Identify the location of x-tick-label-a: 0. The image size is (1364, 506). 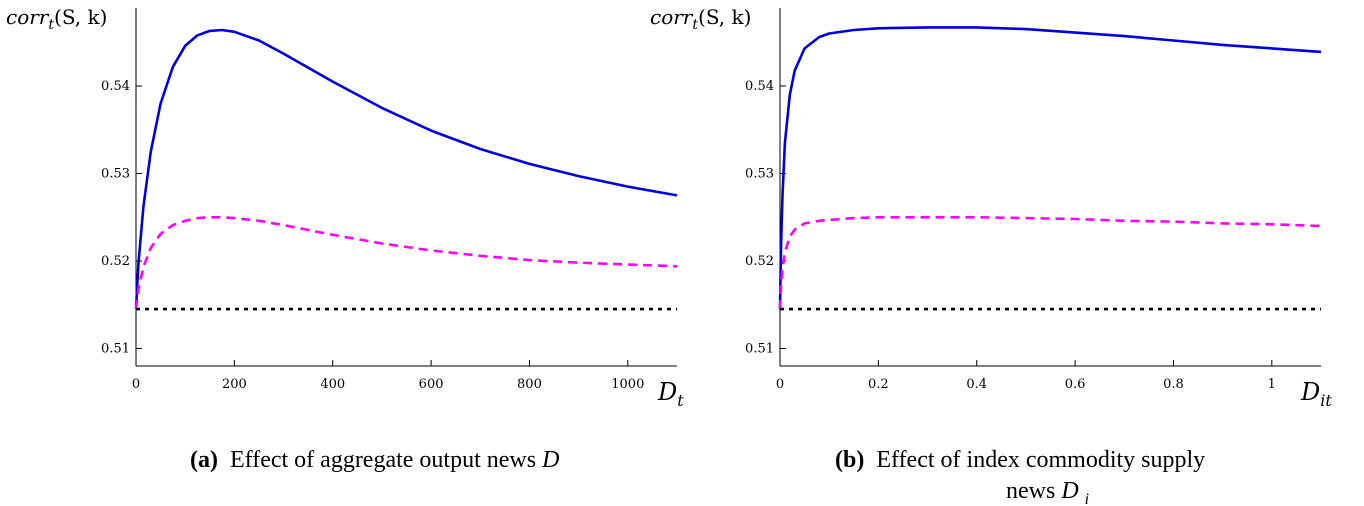
(136, 384).